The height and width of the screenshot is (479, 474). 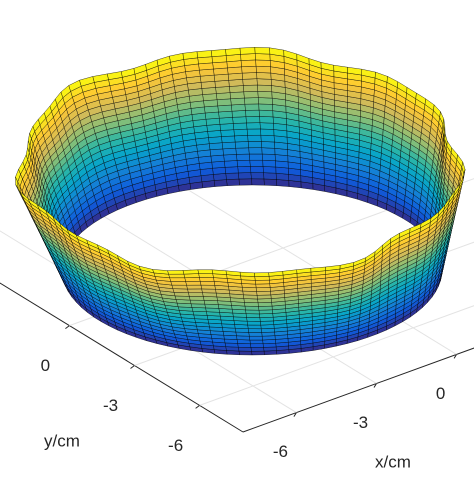 What do you see at coordinates (280, 451) in the screenshot?
I see `x-tick-label: -6` at bounding box center [280, 451].